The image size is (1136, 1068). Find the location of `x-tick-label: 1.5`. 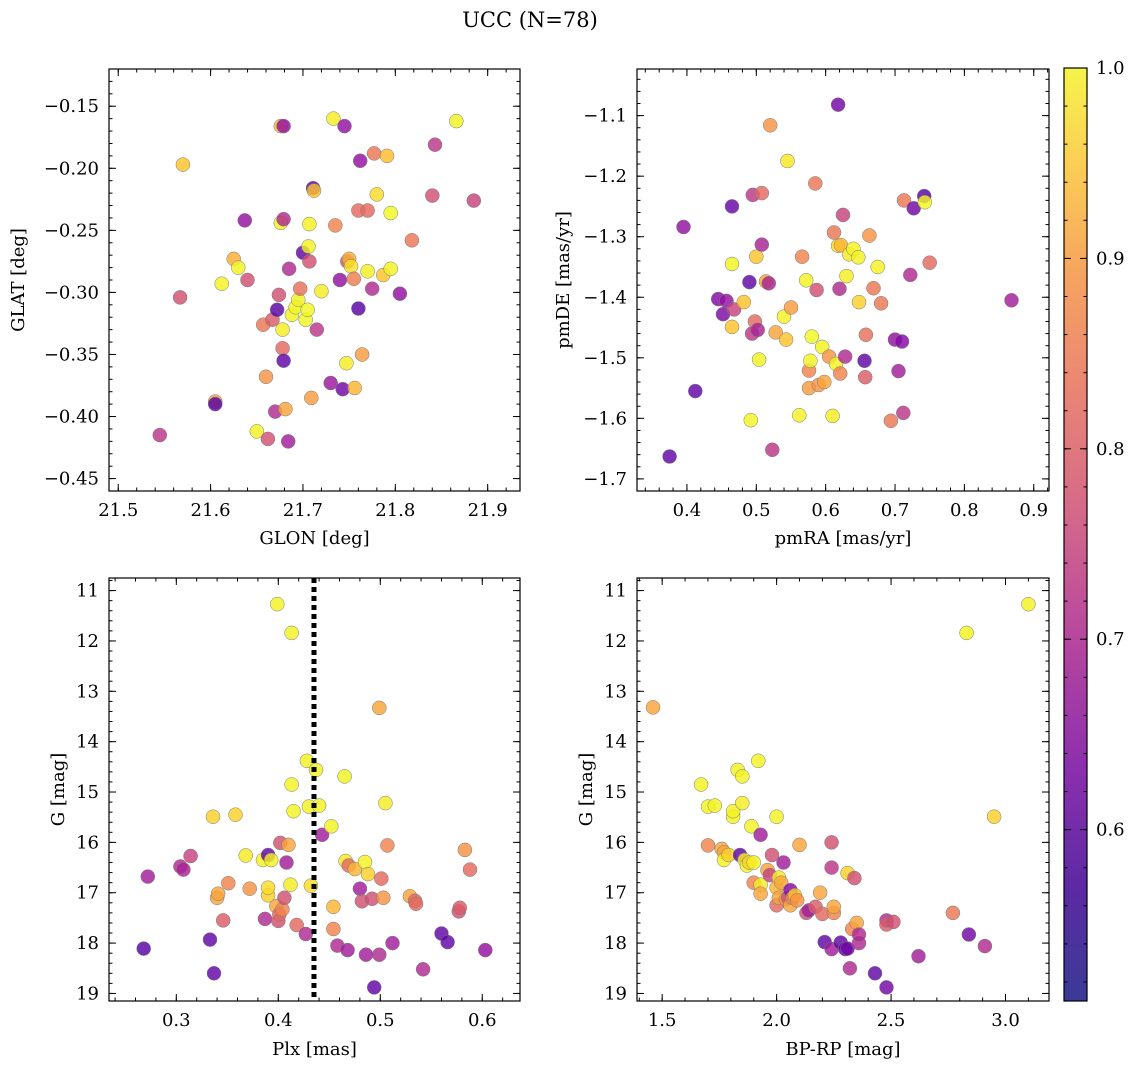

x-tick-label: 1.5 is located at coordinates (662, 1020).